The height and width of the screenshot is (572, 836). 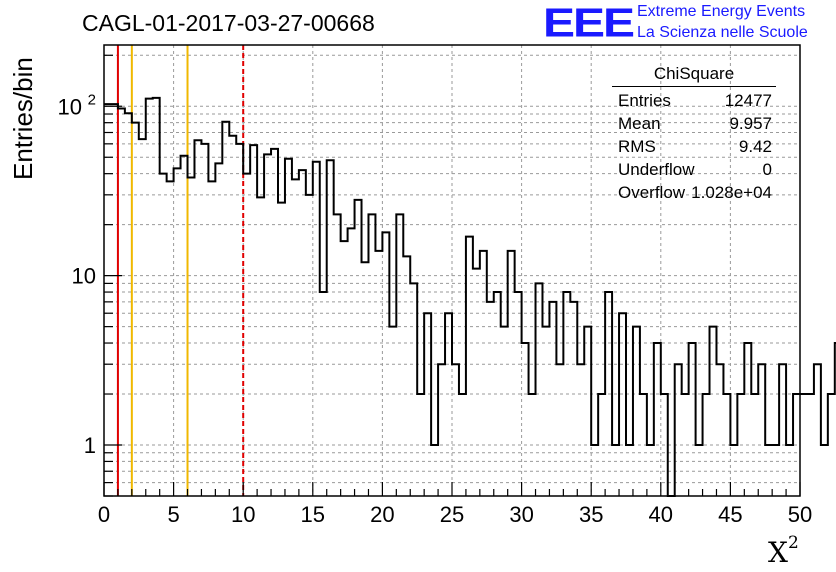 I want to click on logo-line-1: Extreme Energy Events, so click(x=721, y=11).